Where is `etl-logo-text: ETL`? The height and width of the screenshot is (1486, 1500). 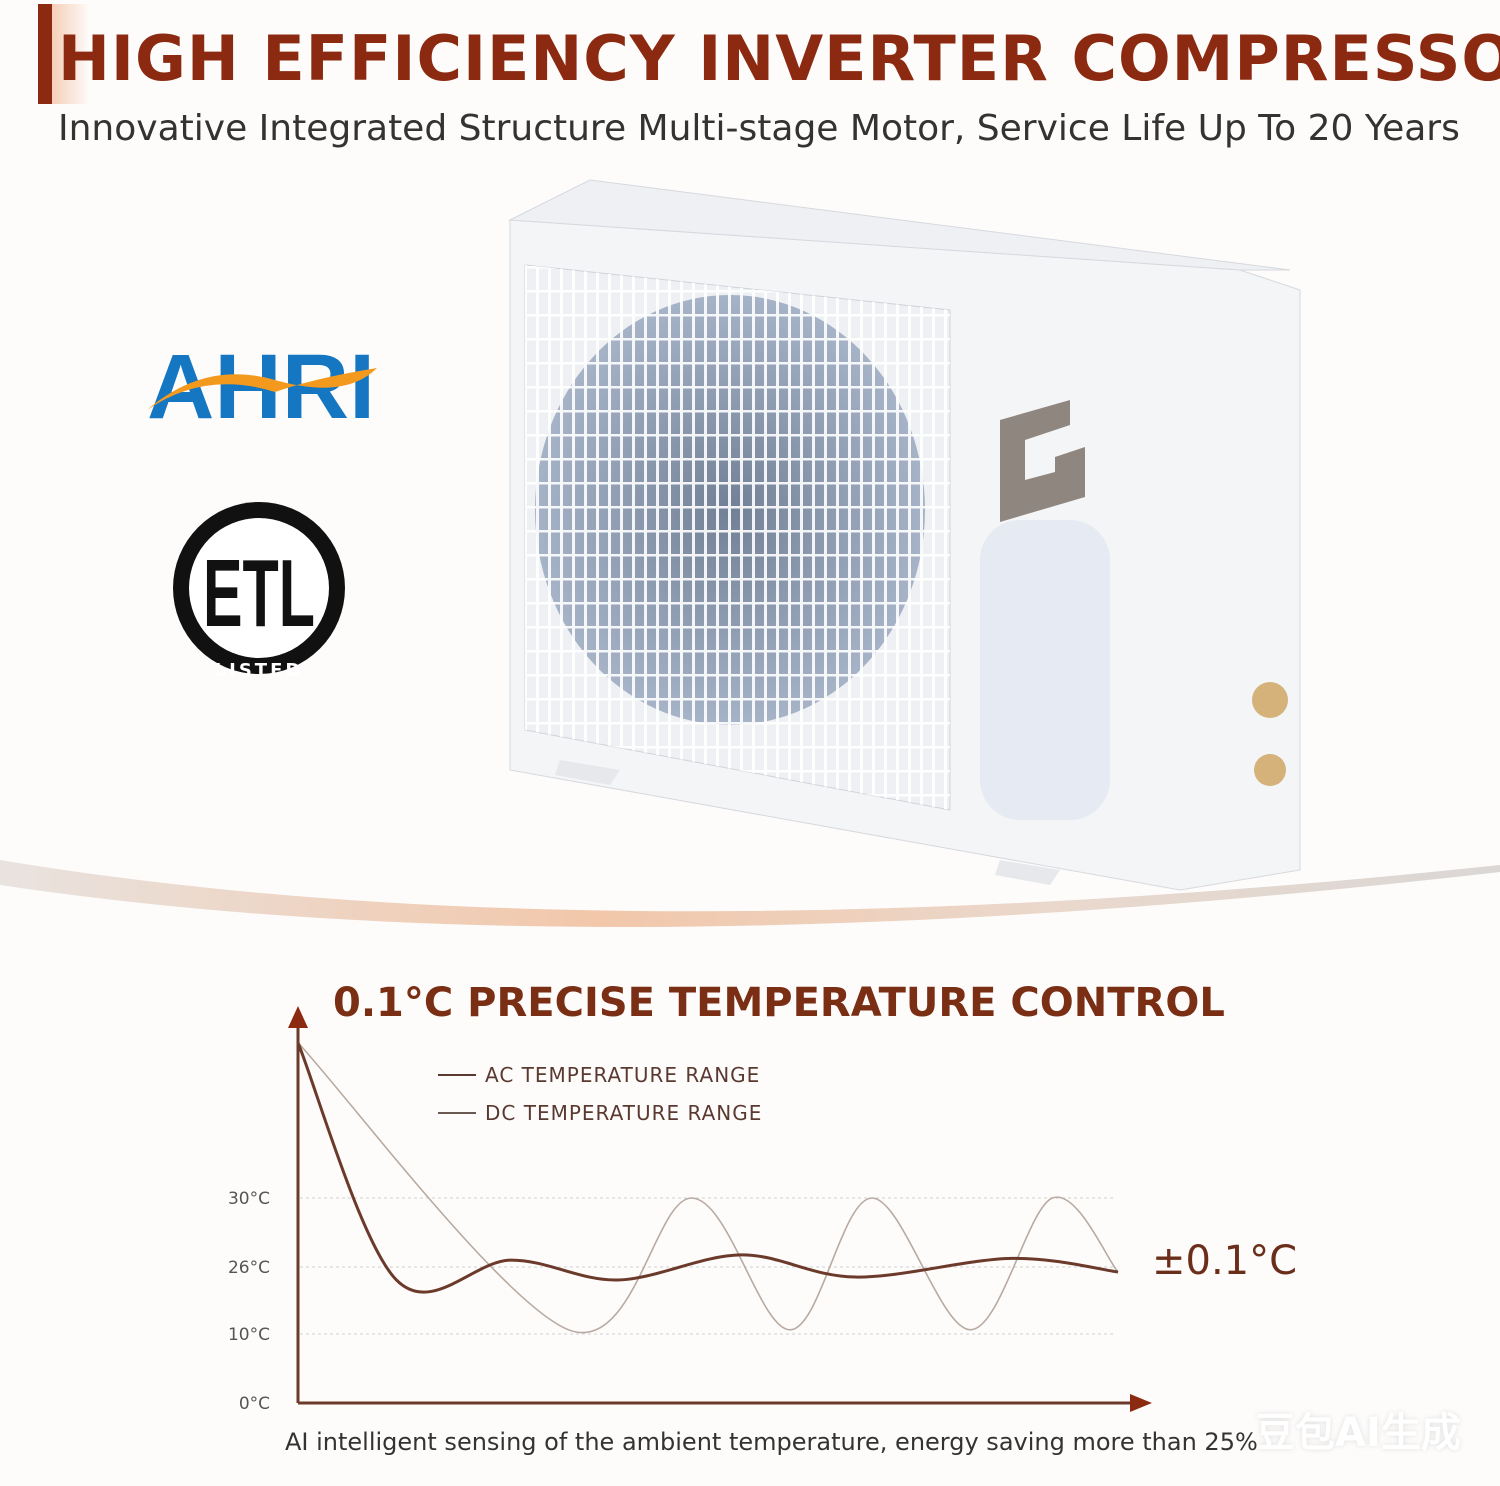
etl-logo-text: ETL is located at coordinates (259, 593).